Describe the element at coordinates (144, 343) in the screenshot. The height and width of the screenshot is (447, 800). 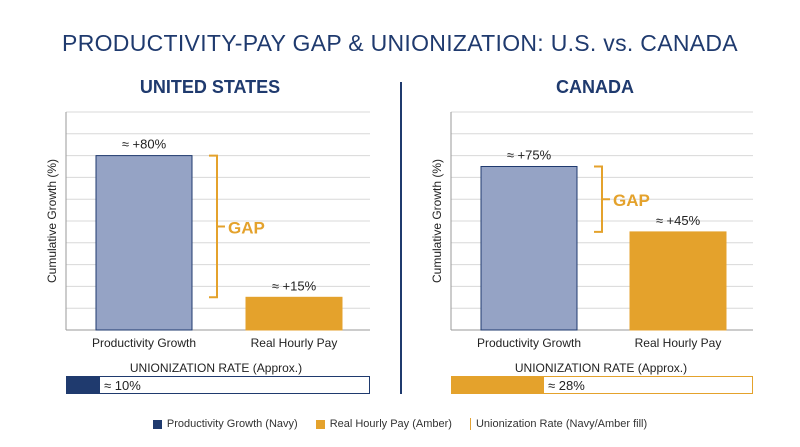
I see `us-category-label: Productivity Growth` at that location.